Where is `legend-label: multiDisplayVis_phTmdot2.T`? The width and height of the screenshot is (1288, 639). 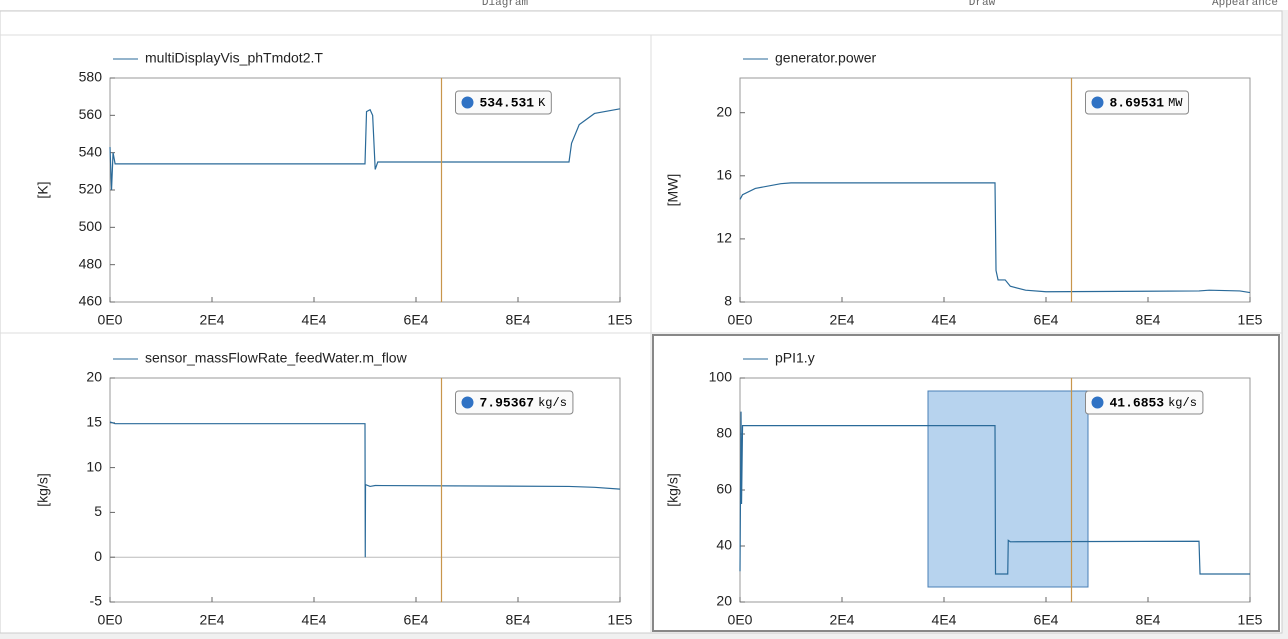
legend-label: multiDisplayVis_phTmdot2.T is located at coordinates (234, 58).